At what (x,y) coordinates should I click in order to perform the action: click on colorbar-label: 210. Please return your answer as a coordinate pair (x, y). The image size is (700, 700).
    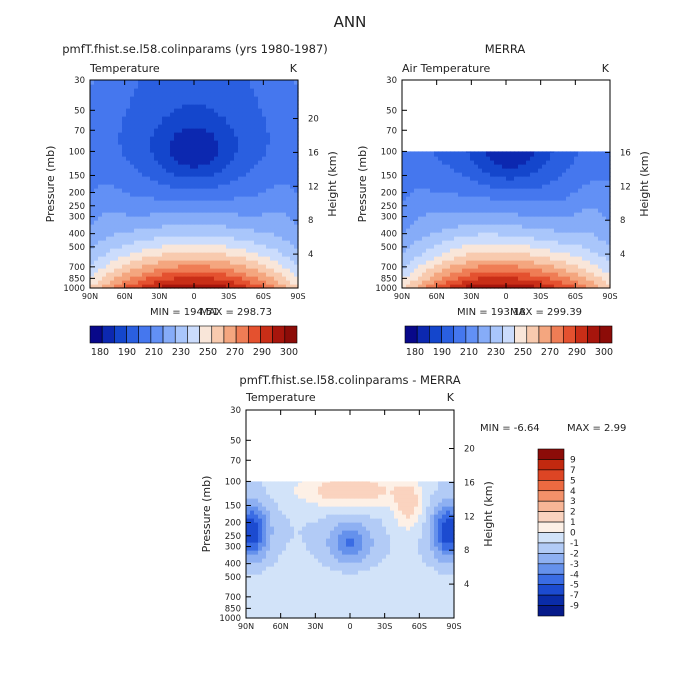
    Looking at the image, I should click on (469, 352).